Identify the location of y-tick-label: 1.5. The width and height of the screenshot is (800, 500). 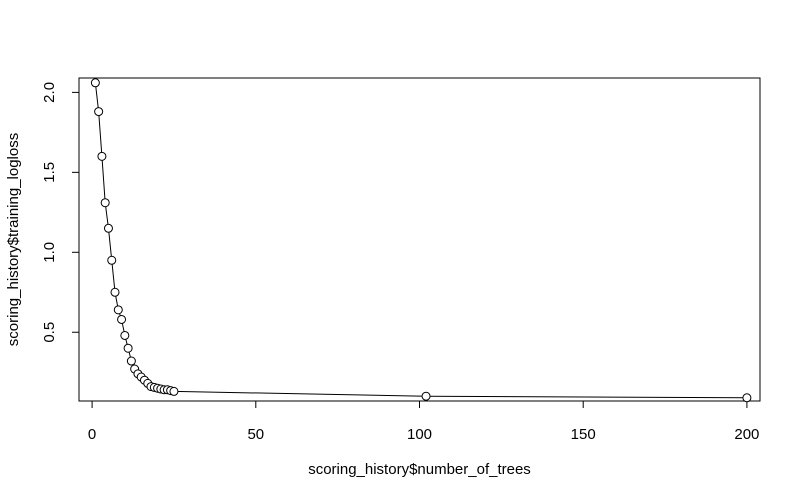
(49, 172).